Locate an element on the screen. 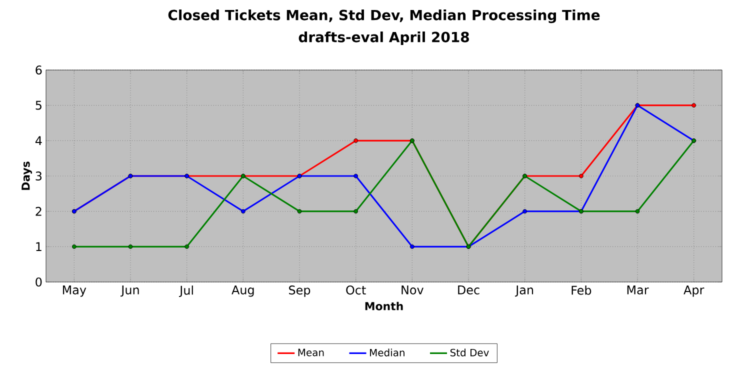 This screenshot has height=378, width=732. x-tick-label: Sep is located at coordinates (299, 291).